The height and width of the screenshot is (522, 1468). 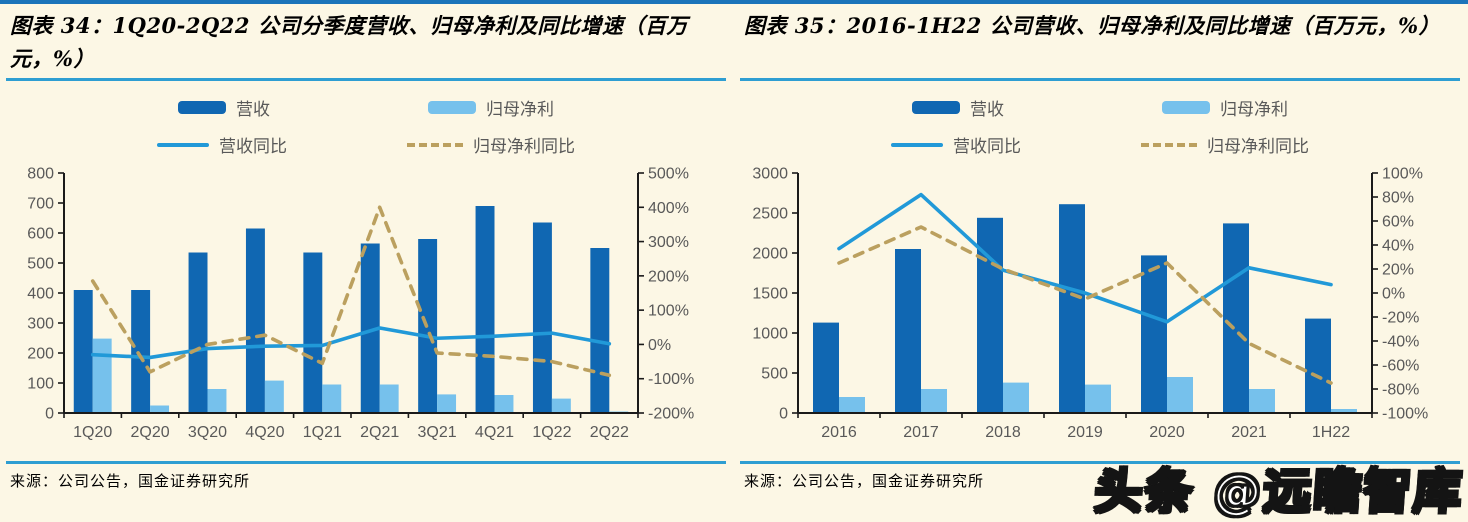 I want to click on axis-label: 800, so click(x=40, y=174).